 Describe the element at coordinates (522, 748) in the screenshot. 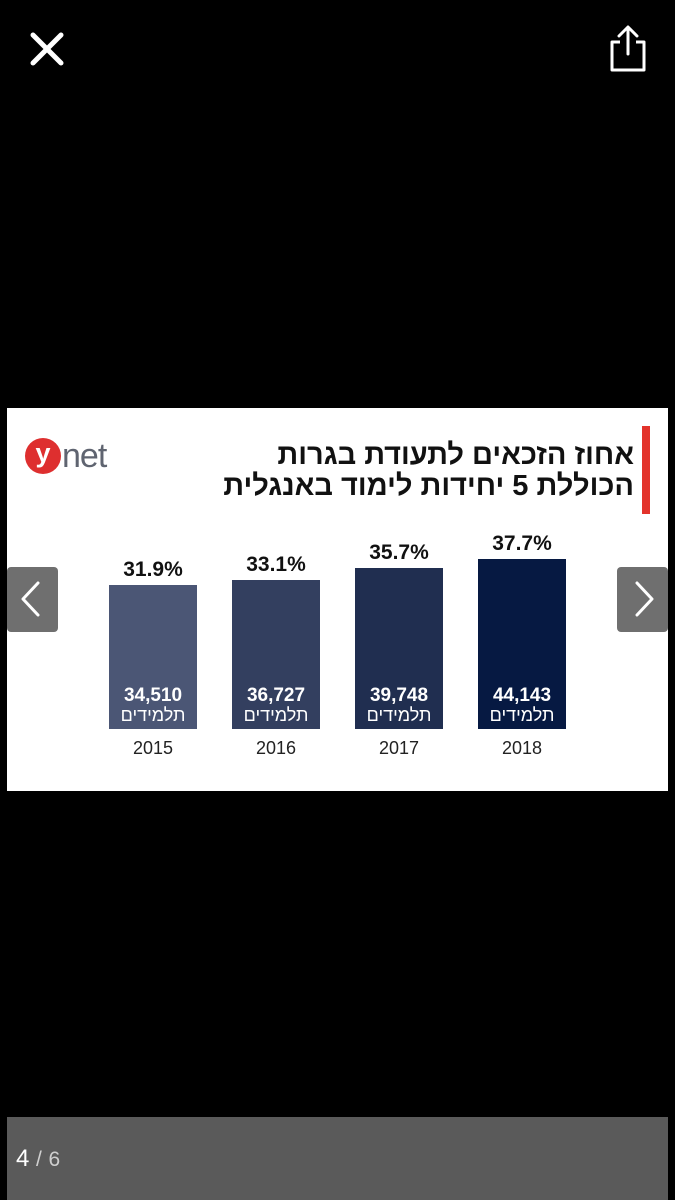

I see `year-label: 2018` at that location.